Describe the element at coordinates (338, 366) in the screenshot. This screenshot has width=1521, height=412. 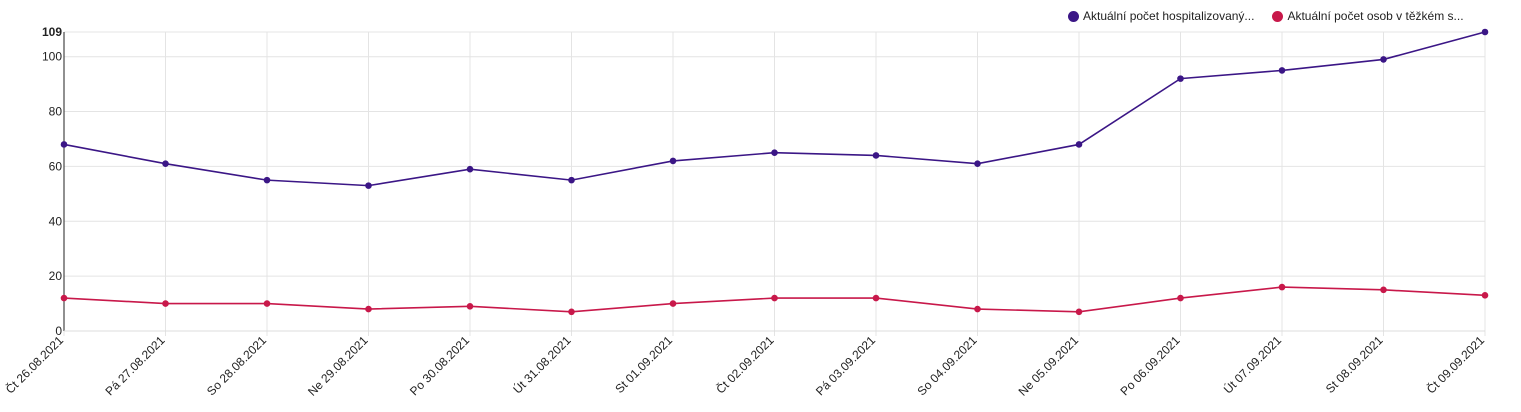
I see `x-tick-label: Ne 29.08.2021` at that location.